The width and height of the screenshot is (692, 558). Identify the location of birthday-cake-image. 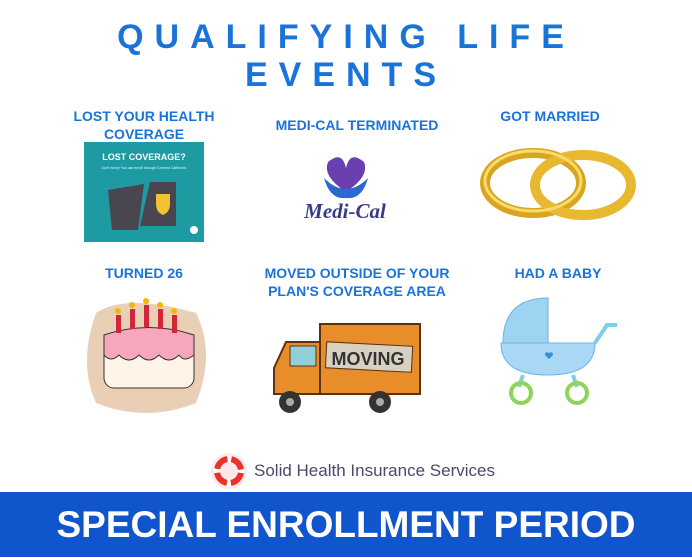
(146, 355).